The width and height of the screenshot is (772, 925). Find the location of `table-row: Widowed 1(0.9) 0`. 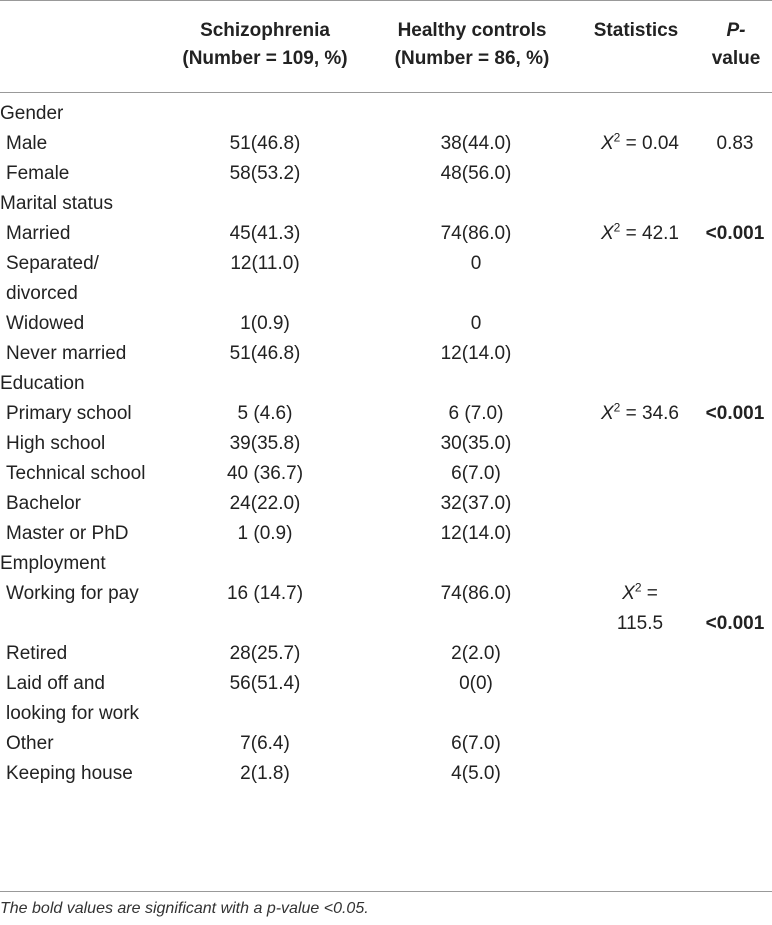

table-row: Widowed 1(0.9) 0 is located at coordinates (386, 324).